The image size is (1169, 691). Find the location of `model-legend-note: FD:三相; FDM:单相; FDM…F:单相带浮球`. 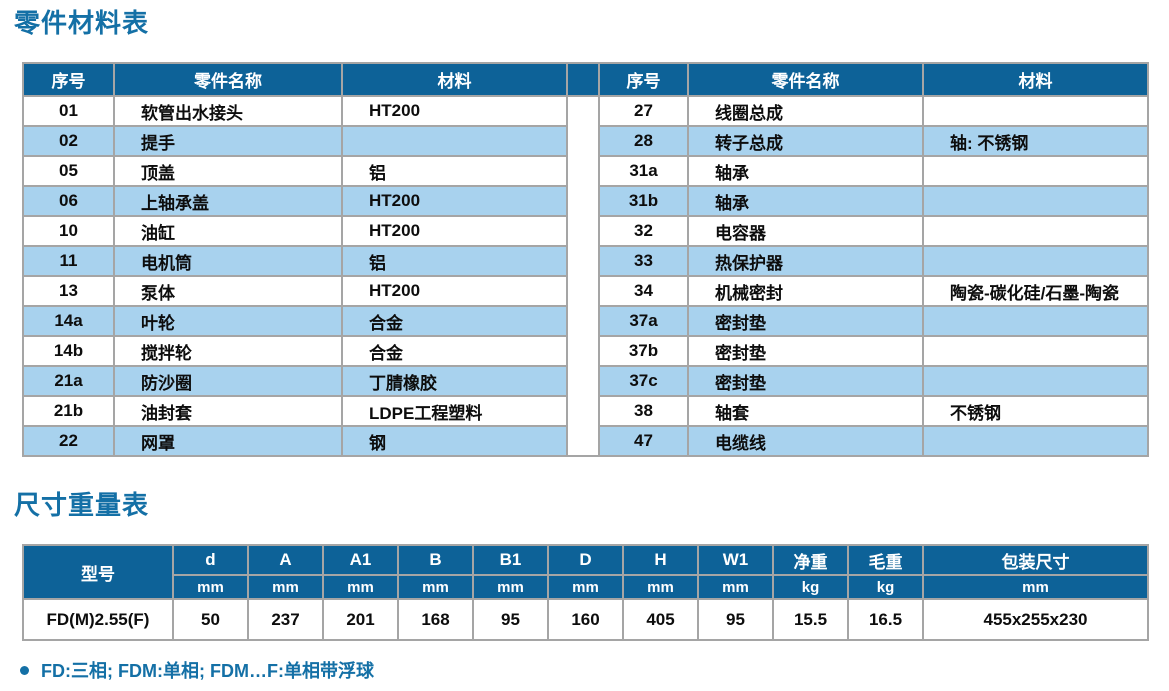

model-legend-note: FD:三相; FDM:单相; FDM…F:单相带浮球 is located at coordinates (594, 670).